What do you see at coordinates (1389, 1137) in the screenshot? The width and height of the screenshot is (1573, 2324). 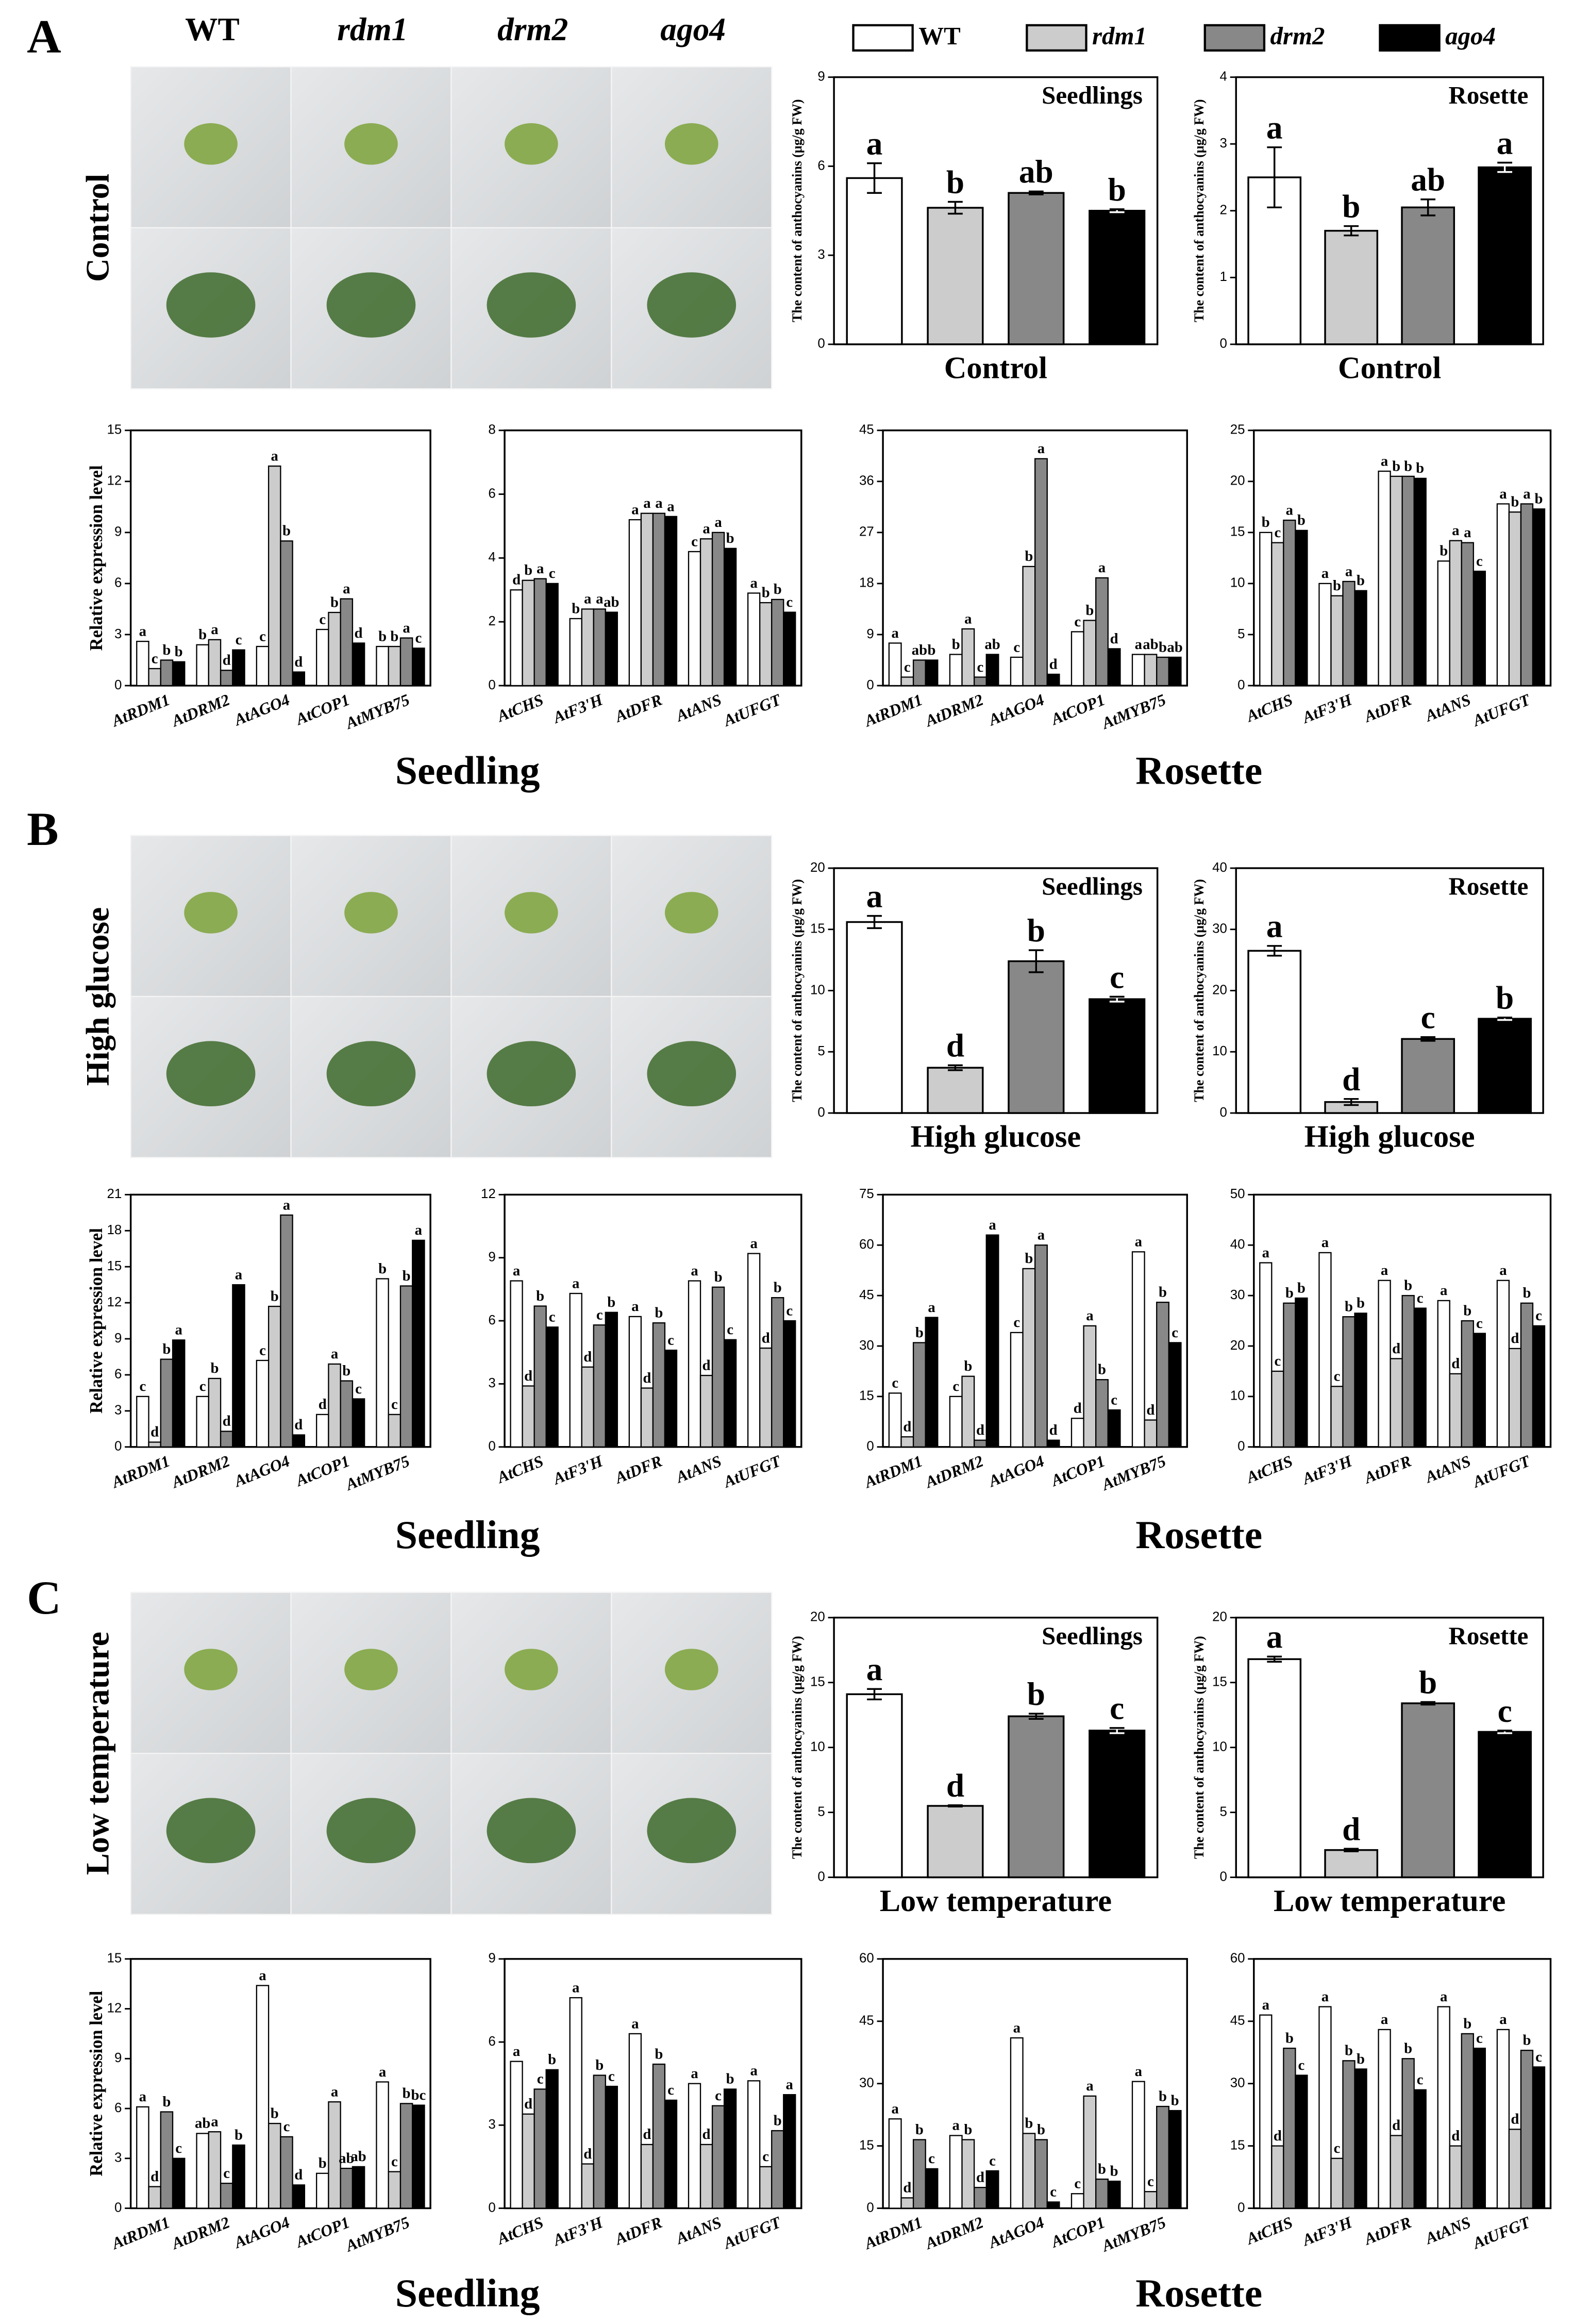 I see `x-axis-label: High glucose` at bounding box center [1389, 1137].